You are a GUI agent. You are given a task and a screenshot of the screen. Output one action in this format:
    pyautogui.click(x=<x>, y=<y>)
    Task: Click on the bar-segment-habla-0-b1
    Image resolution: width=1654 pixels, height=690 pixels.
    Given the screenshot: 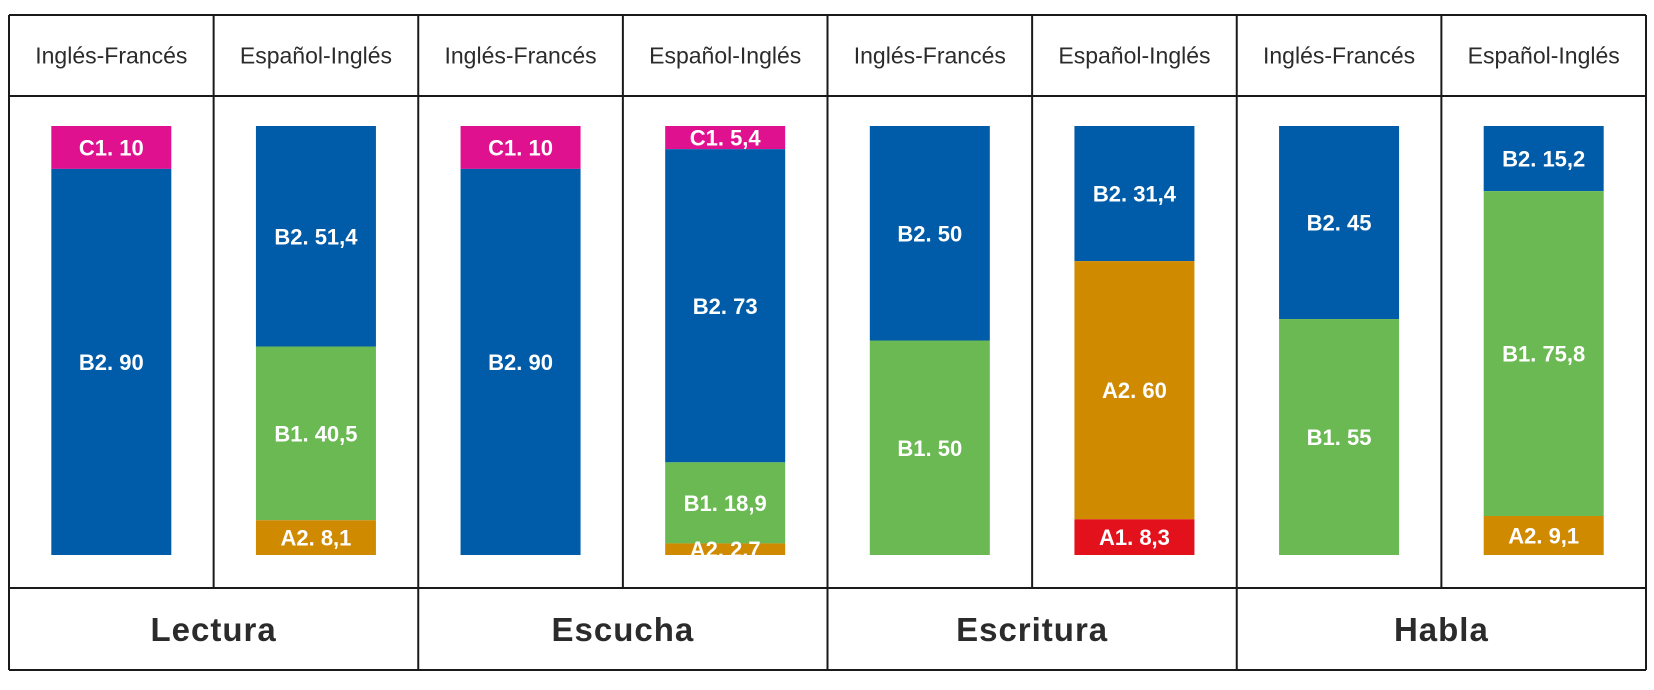 What is the action you would take?
    pyautogui.click(x=1339, y=437)
    